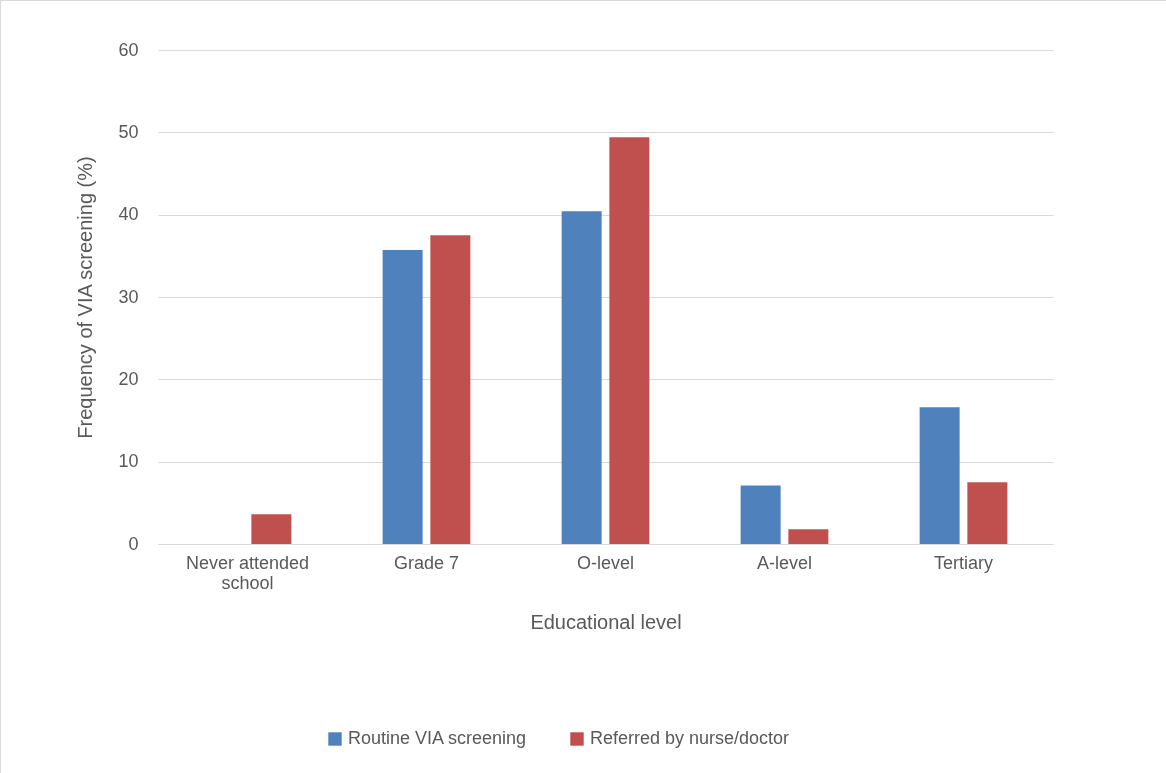 This screenshot has width=1166, height=773. Describe the element at coordinates (690, 738) in the screenshot. I see `legend-label: Referred by nurse/doctor` at that location.